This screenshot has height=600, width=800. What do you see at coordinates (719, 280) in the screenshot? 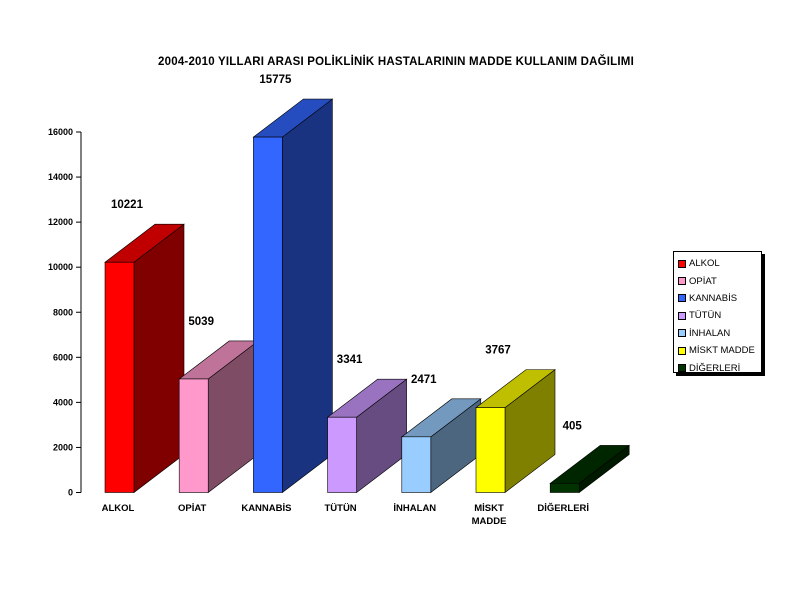
I see `legend-item: OPİAT` at bounding box center [719, 280].